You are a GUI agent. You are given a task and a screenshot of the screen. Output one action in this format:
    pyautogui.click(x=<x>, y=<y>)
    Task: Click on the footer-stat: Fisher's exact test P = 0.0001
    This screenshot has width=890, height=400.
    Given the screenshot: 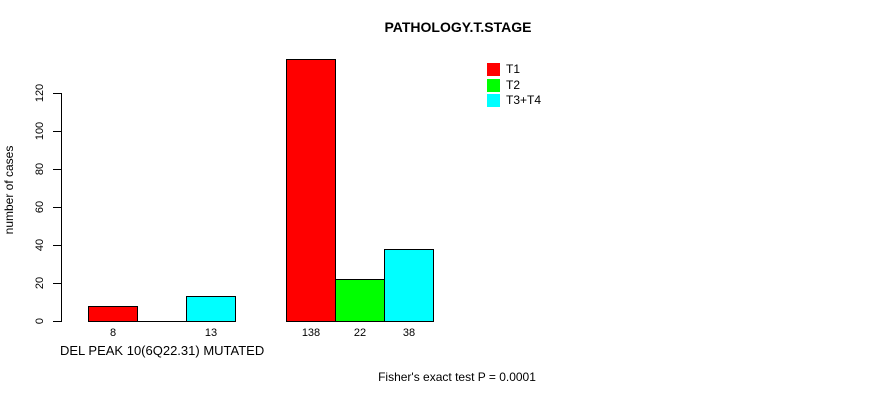 What is the action you would take?
    pyautogui.click(x=457, y=377)
    